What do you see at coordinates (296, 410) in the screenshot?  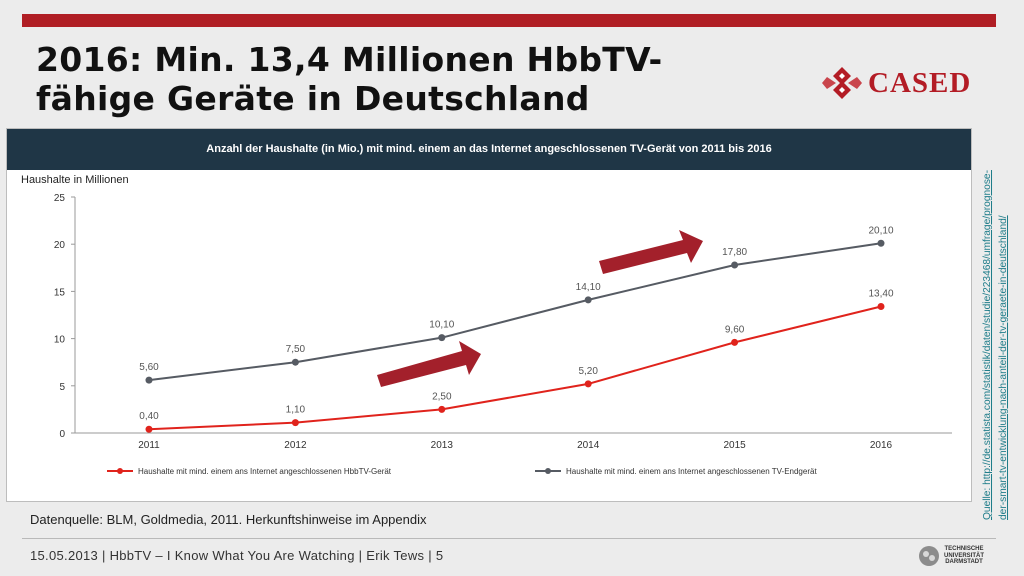 I see `data-label: 1,10` at bounding box center [296, 410].